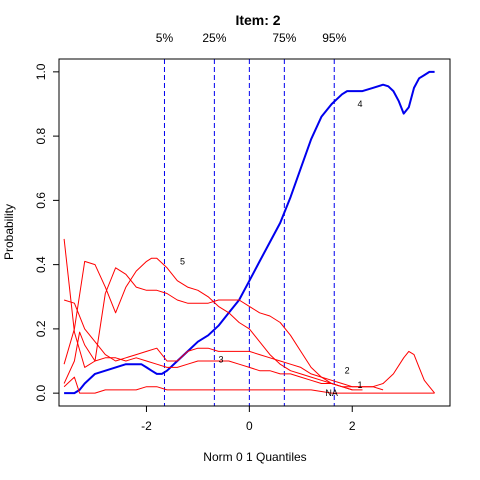 Image resolution: width=480 pixels, height=480 pixels. Describe the element at coordinates (41, 200) in the screenshot. I see `y-tick-label: 0.6` at that location.